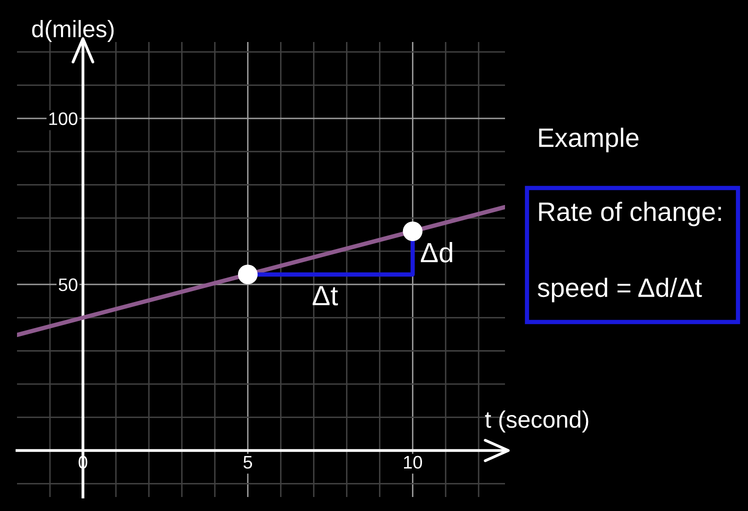 The width and height of the screenshot is (748, 511). I want to click on y-axis-title: d(miles), so click(73, 31).